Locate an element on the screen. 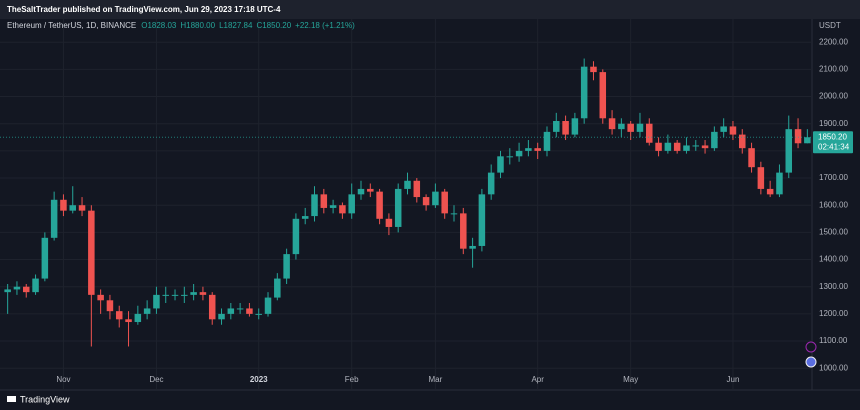 The image size is (860, 410). publisher-bar is located at coordinates (430, 9).